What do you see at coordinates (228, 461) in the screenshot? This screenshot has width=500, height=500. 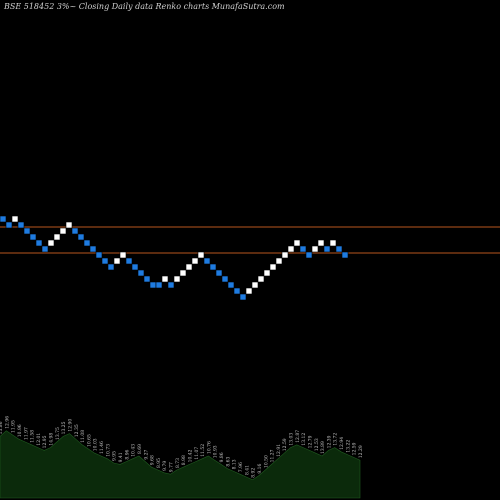 I see `volume-label: 8.63` at bounding box center [228, 461].